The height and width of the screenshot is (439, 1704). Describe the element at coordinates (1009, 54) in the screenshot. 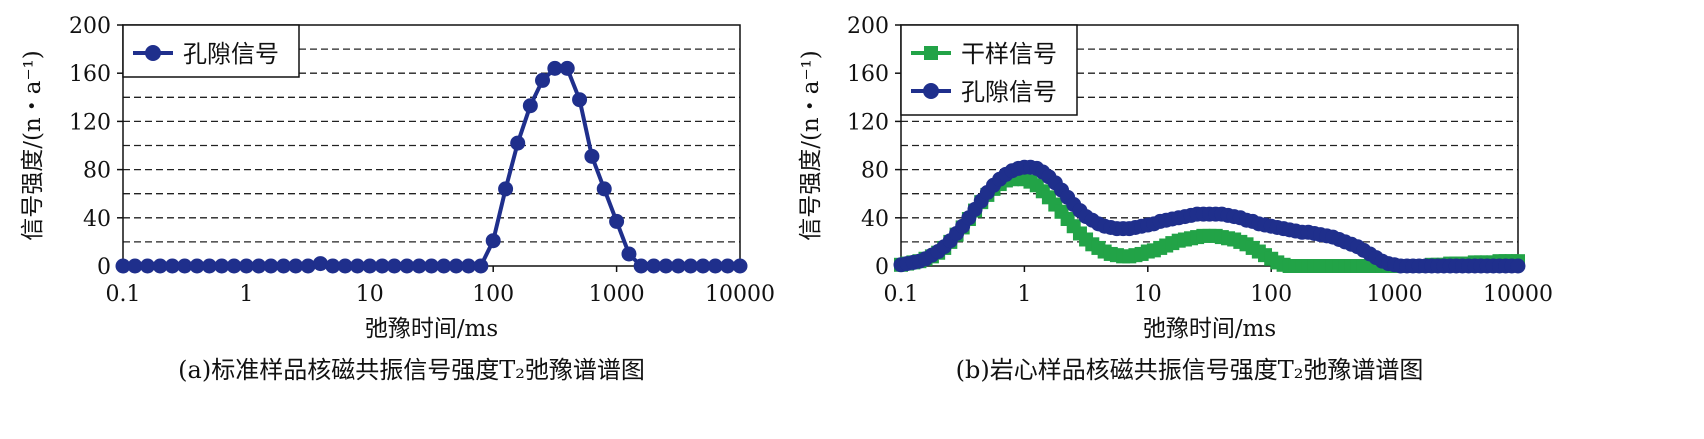

I see `legend-label: 干样信号` at that location.